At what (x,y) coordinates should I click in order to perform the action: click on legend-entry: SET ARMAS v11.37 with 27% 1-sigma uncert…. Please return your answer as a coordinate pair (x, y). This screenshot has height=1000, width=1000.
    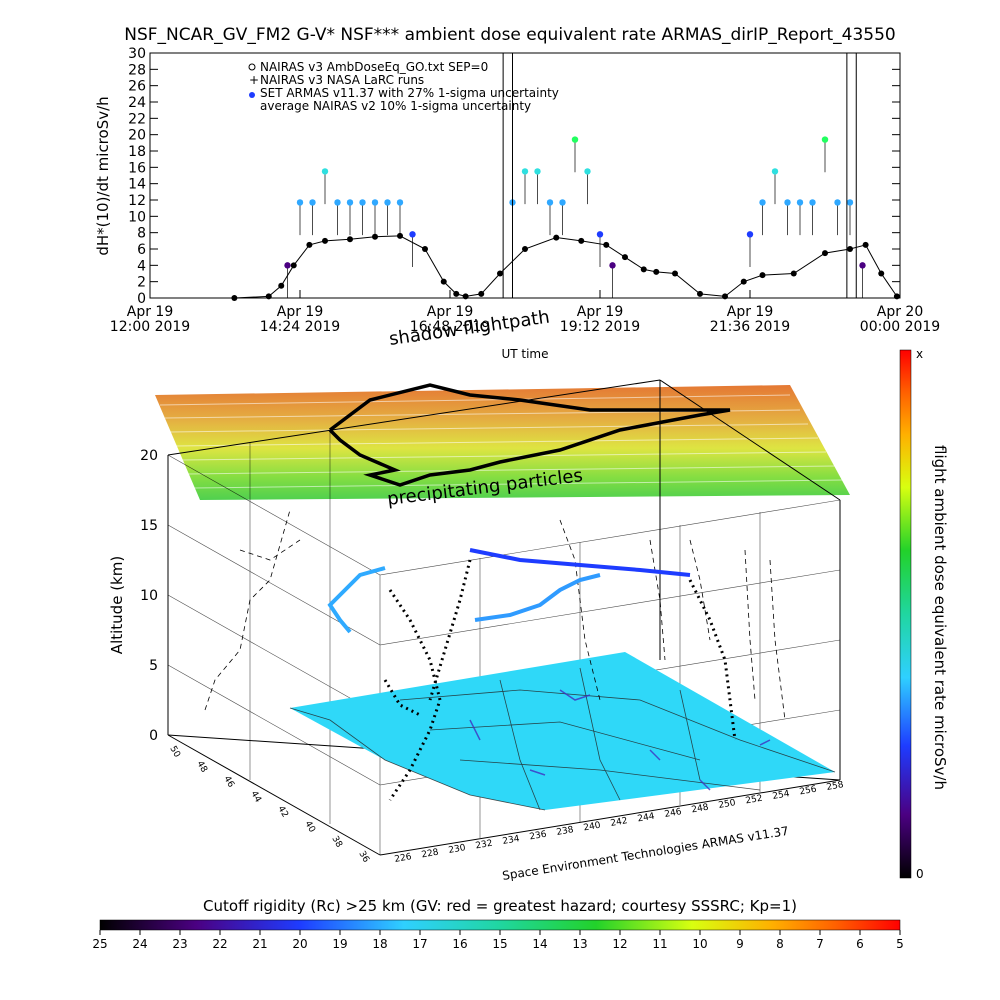
    Looking at the image, I should click on (409, 93).